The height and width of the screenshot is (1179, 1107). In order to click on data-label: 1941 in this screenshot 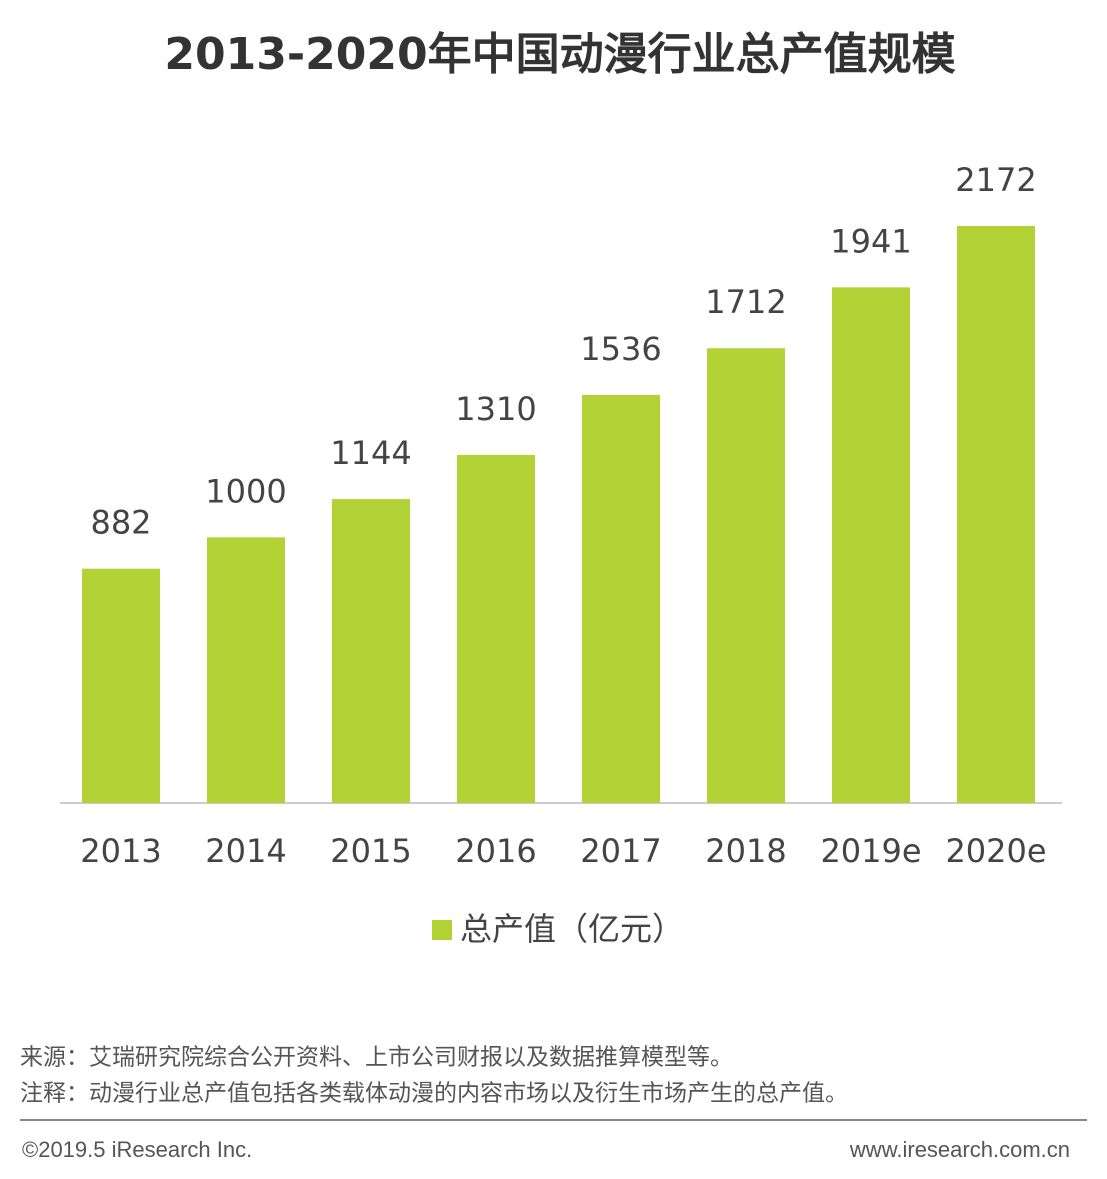, I will do `click(870, 241)`.